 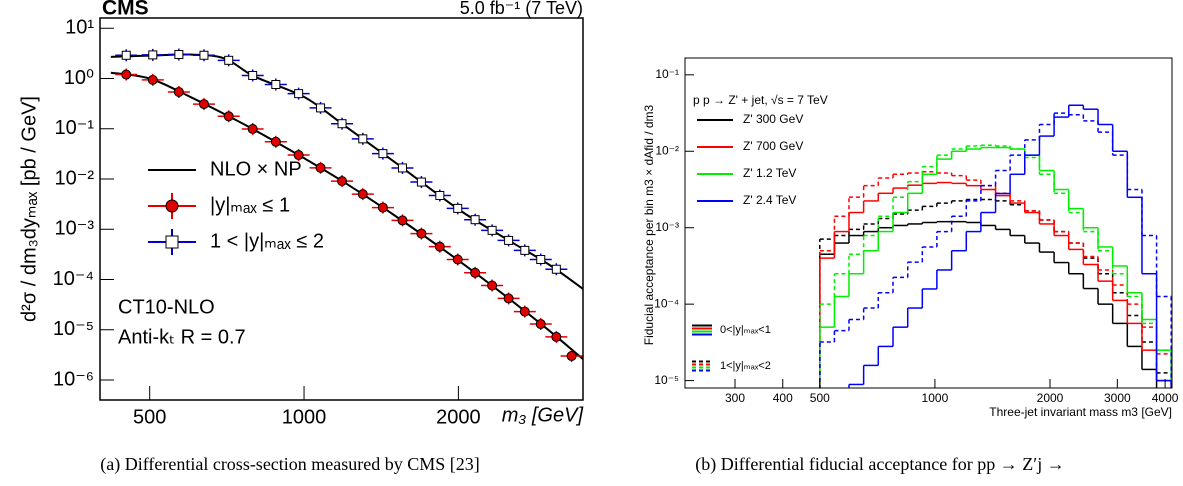 What do you see at coordinates (783, 398) in the screenshot?
I see `x-tick-label: 400` at bounding box center [783, 398].